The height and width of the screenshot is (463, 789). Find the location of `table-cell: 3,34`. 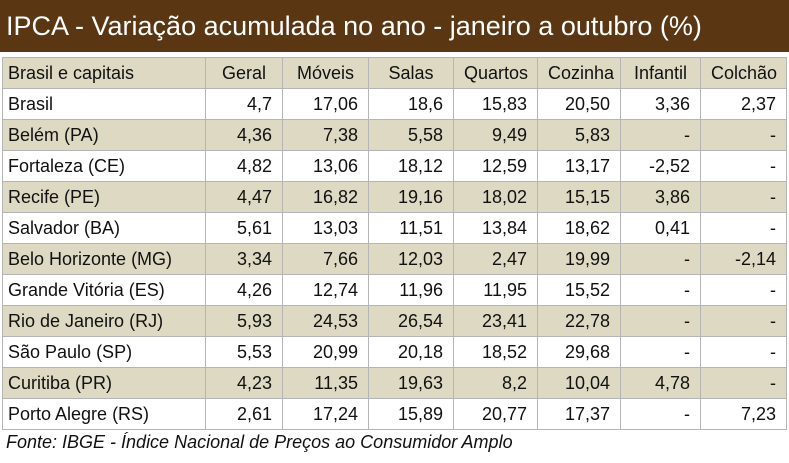

table-cell: 3,34 is located at coordinates (244, 259).